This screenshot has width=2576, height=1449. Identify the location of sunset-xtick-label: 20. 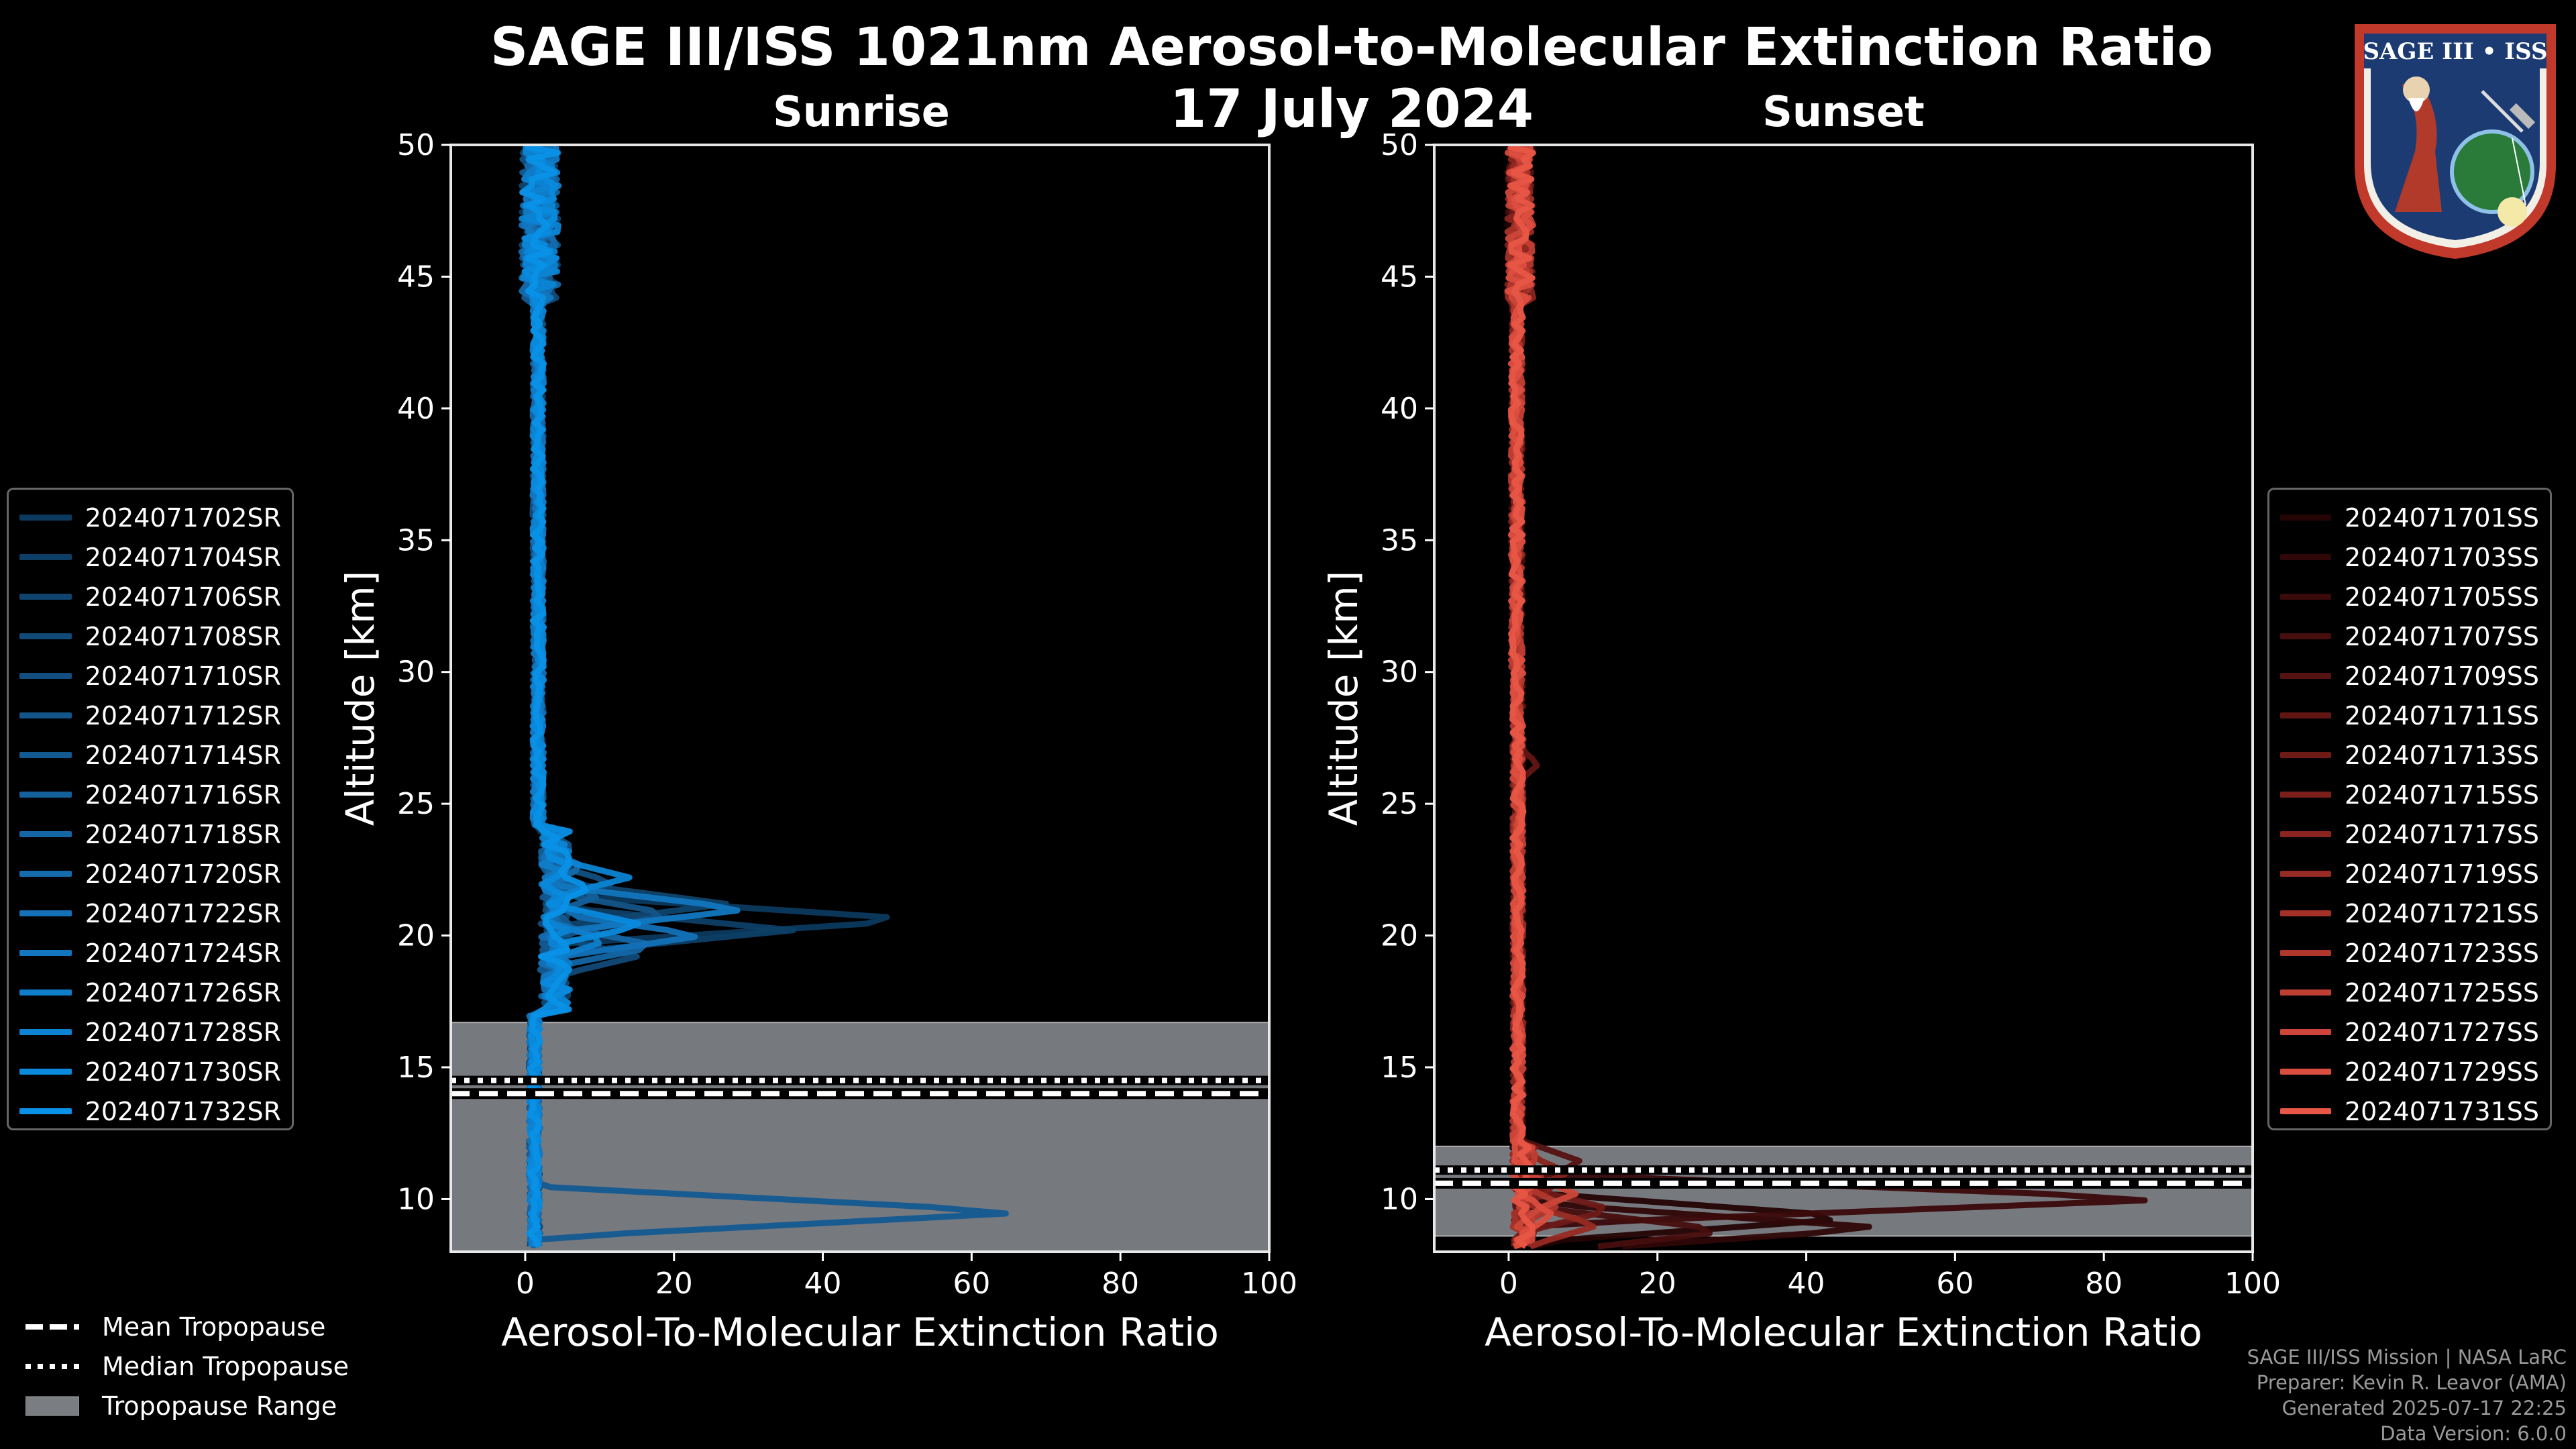
(1657, 1284).